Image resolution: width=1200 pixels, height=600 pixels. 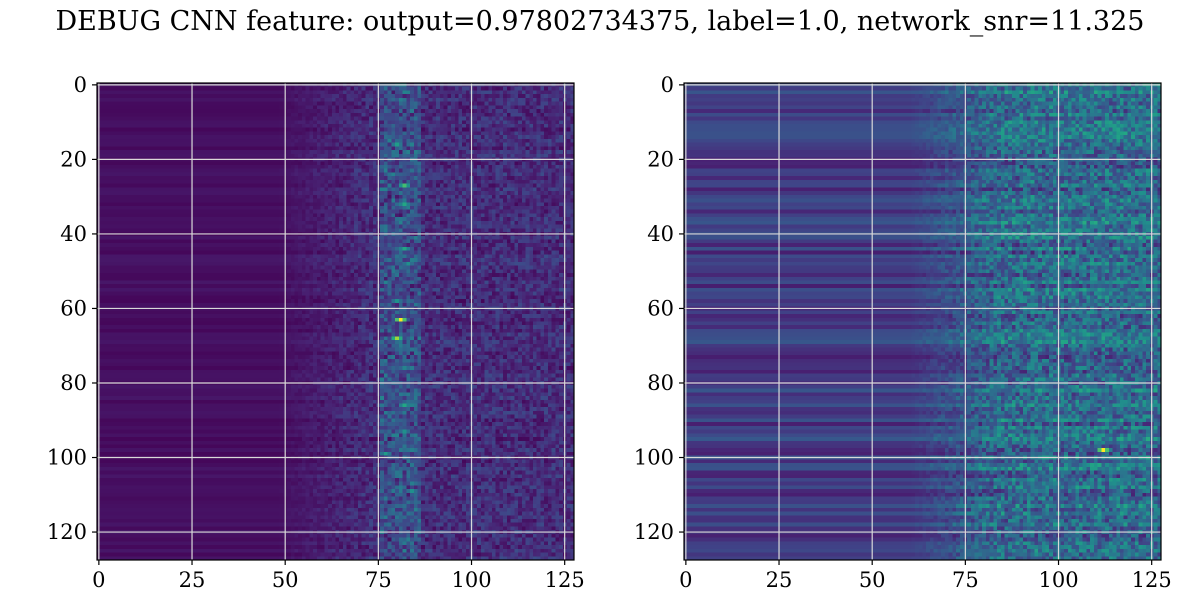 I want to click on left-heatmap-x-tick-label-1: 25, so click(x=192, y=580).